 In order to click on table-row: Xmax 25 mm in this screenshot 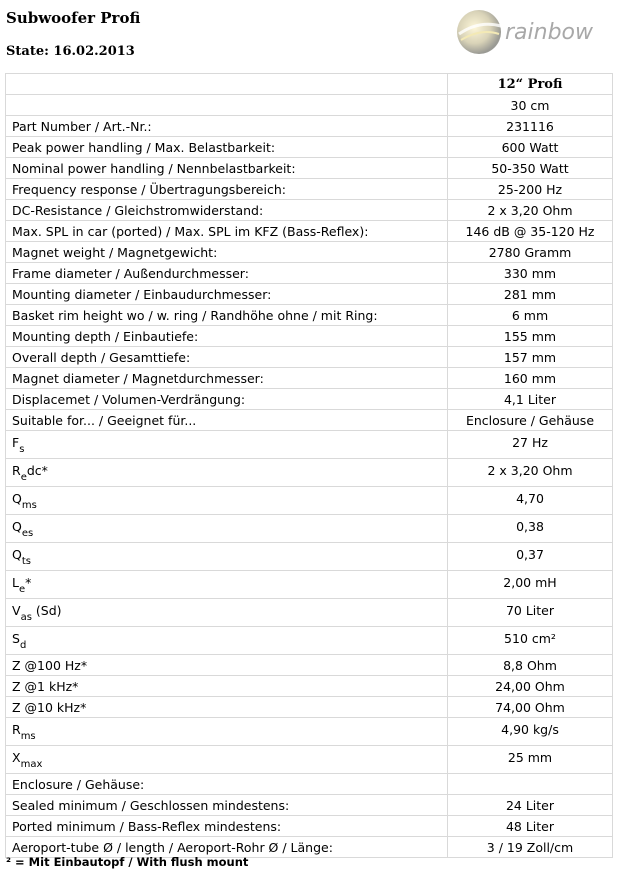, I will do `click(309, 759)`.